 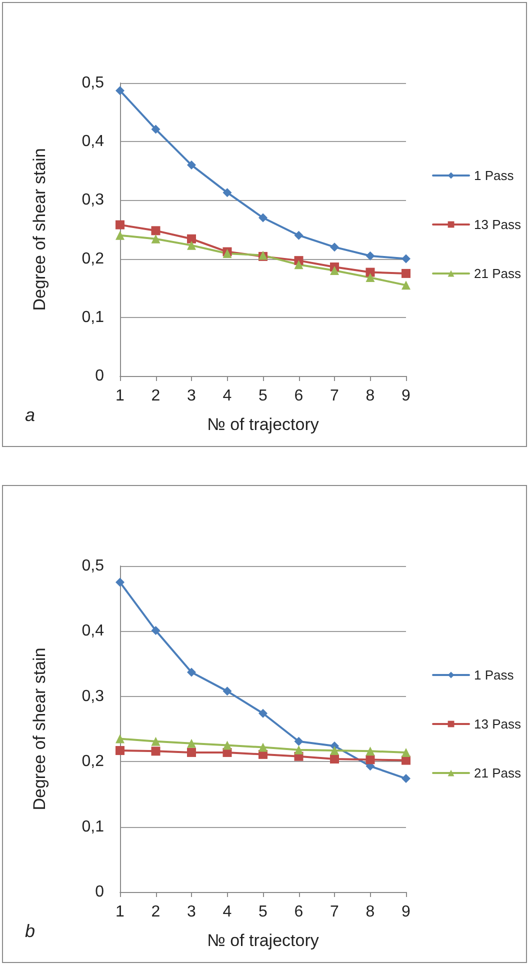 What do you see at coordinates (30, 415) in the screenshot?
I see `text: a` at bounding box center [30, 415].